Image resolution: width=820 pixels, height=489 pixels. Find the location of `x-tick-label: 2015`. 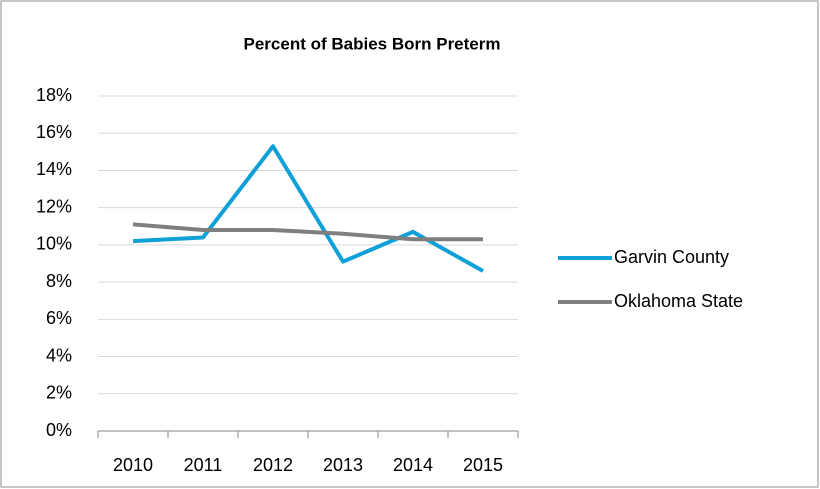

x-tick-label: 2015 is located at coordinates (483, 465).